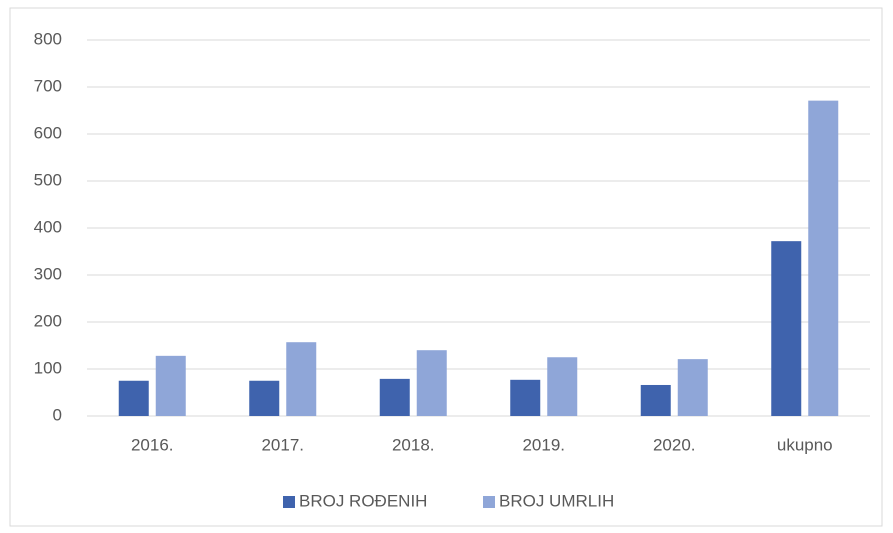 The width and height of the screenshot is (893, 533). Describe the element at coordinates (48, 226) in the screenshot. I see `y-tick-label: 400` at that location.